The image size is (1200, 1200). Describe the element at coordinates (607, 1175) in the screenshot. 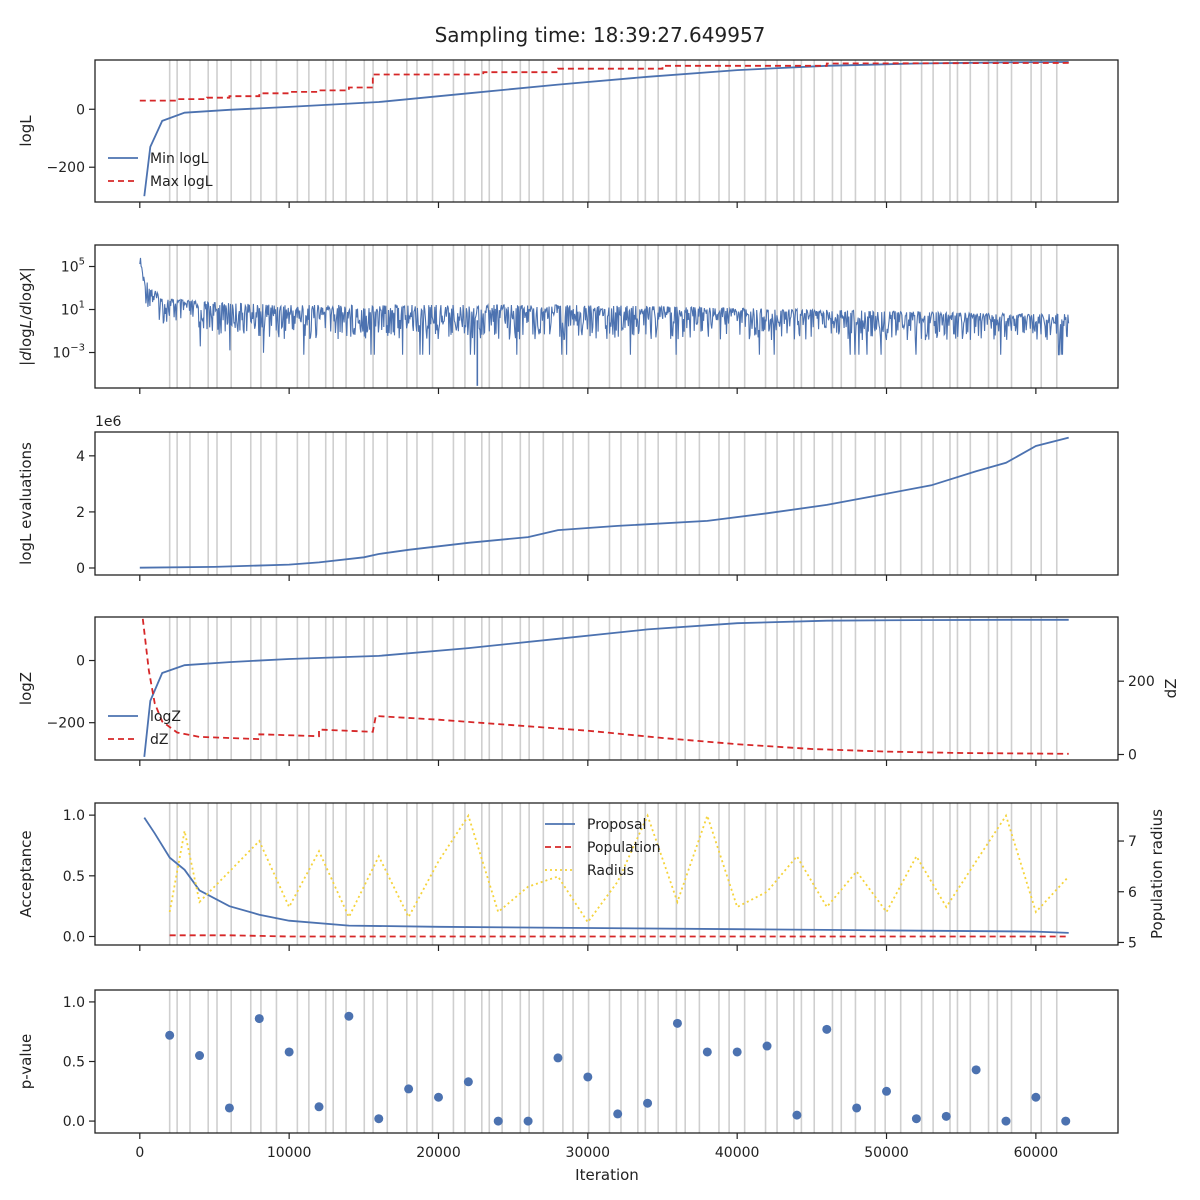

I see `x-axis-label: Iteration` at that location.